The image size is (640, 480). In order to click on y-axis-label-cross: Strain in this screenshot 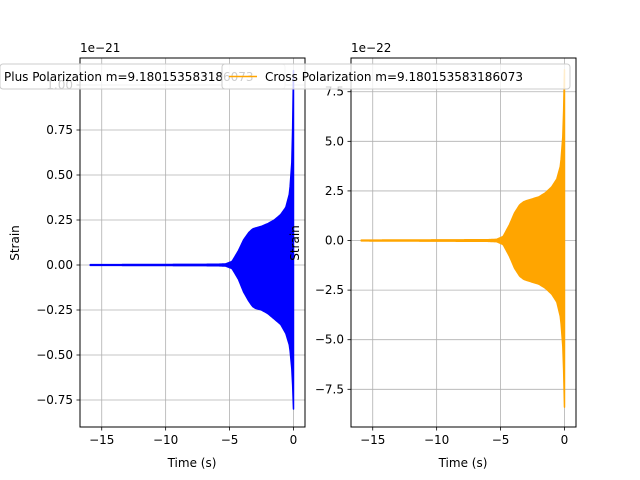, I will do `click(295, 243)`.